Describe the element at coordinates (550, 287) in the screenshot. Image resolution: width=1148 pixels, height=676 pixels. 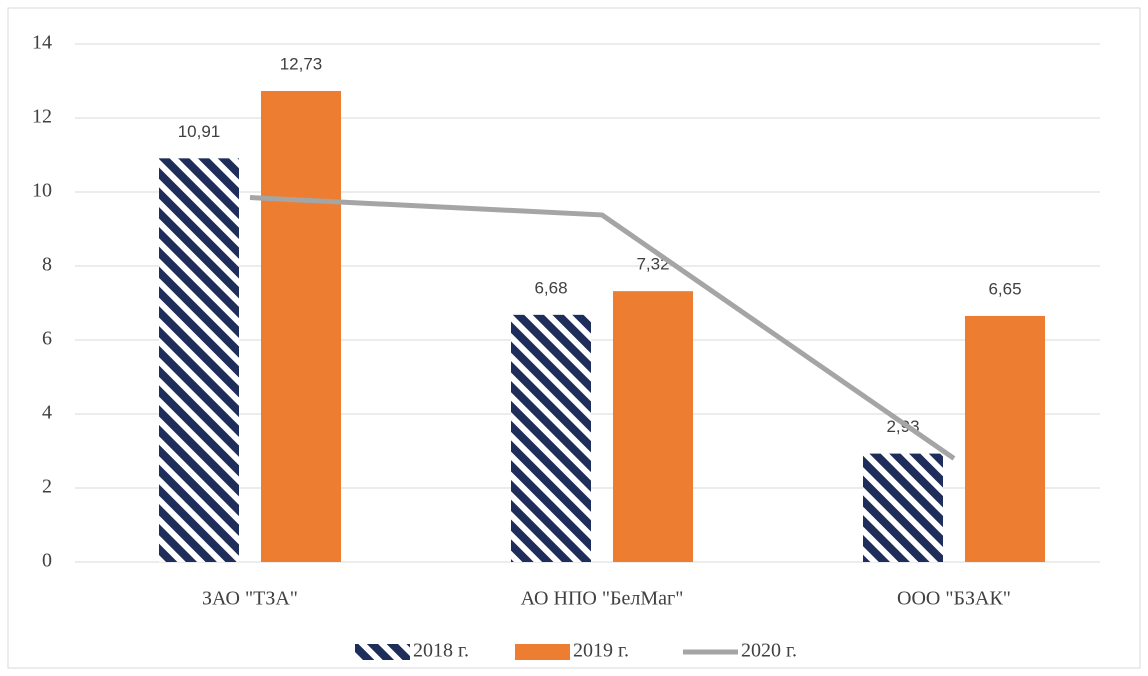
I see `data-label: 6,68` at that location.